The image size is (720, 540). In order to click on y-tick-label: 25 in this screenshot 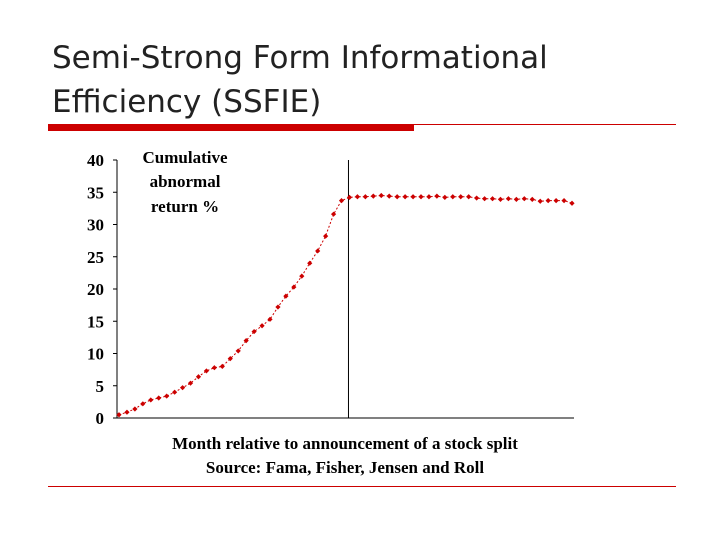, I will do `click(95, 257)`.